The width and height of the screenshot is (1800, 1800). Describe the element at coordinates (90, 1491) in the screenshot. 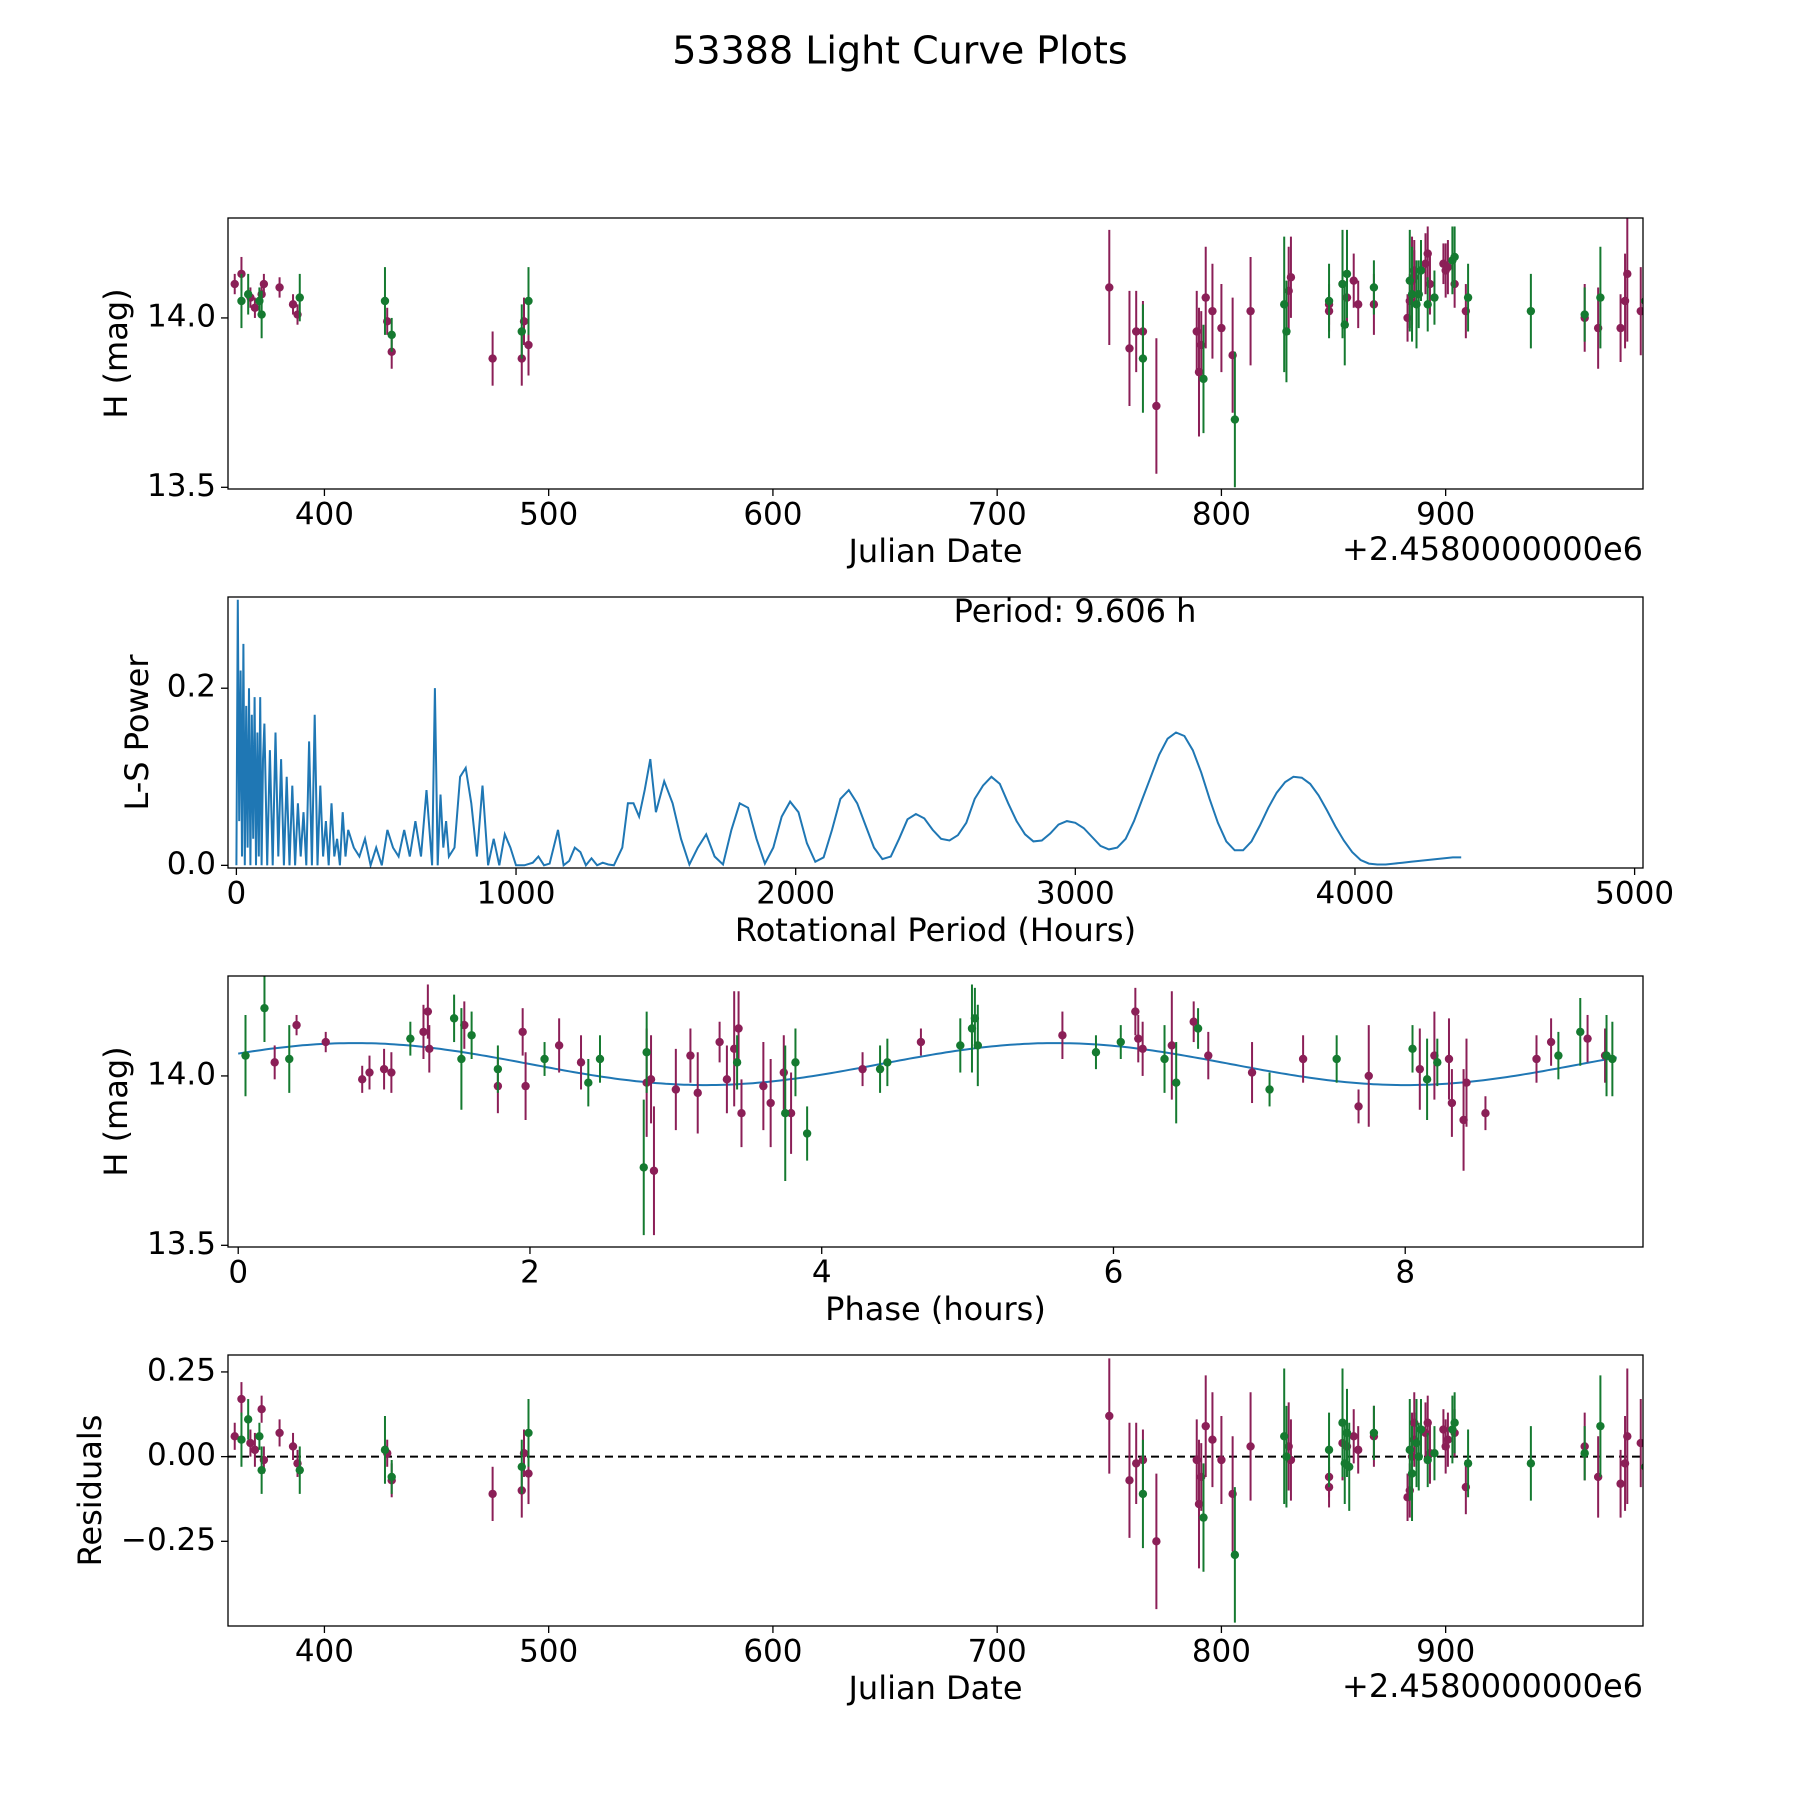

I see `y-axis-label: Residuals` at that location.